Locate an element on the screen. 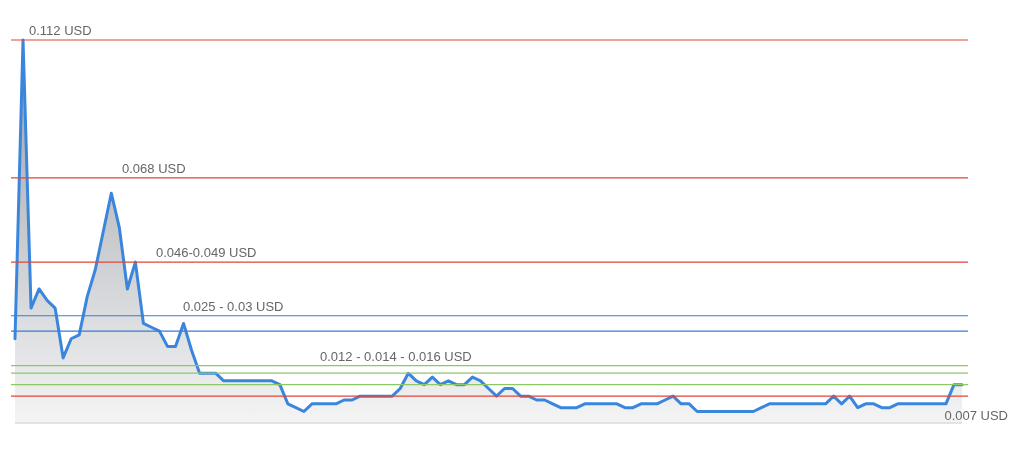 The height and width of the screenshot is (470, 1024). ref-line-label: 0.007 USD is located at coordinates (976, 416).